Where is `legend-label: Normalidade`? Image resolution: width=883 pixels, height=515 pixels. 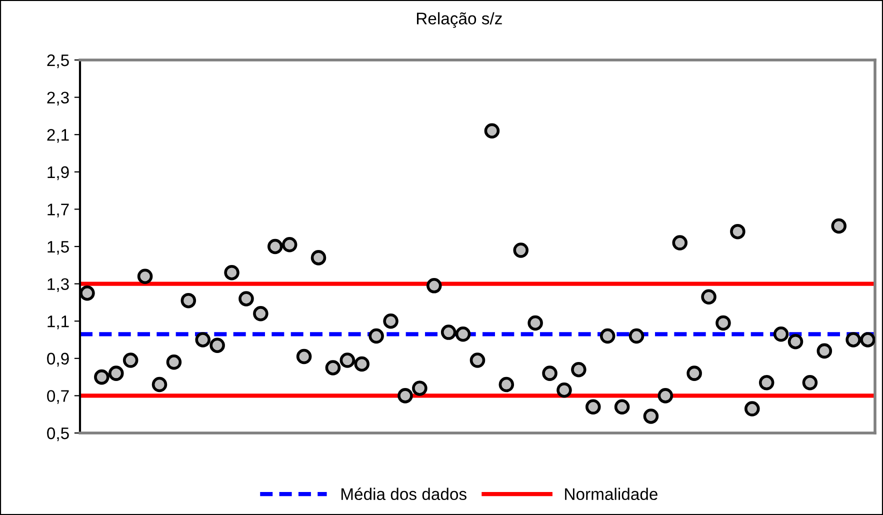 legend-label: Normalidade is located at coordinates (611, 494).